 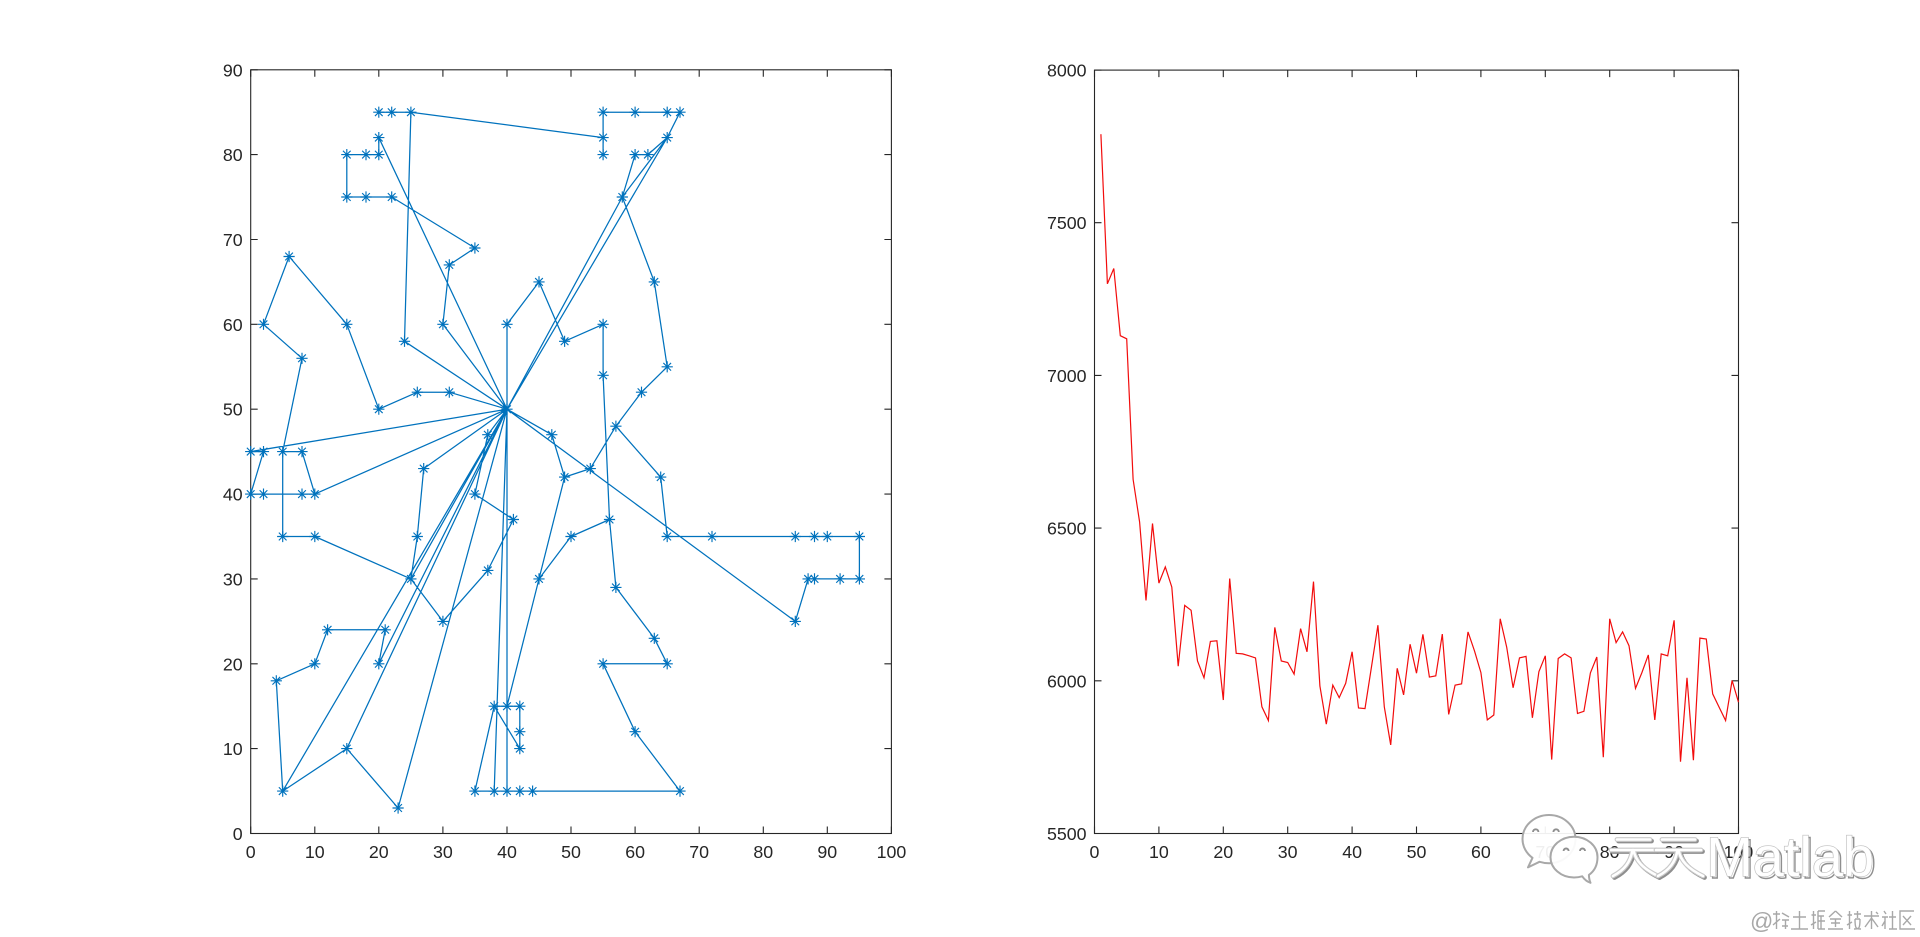 I want to click on svg-text: 6500, so click(x=1067, y=529).